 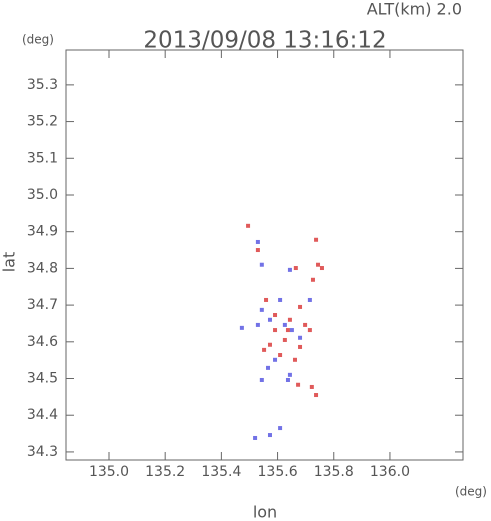 What do you see at coordinates (165, 472) in the screenshot?
I see `x-tick-label: 135.2` at bounding box center [165, 472].